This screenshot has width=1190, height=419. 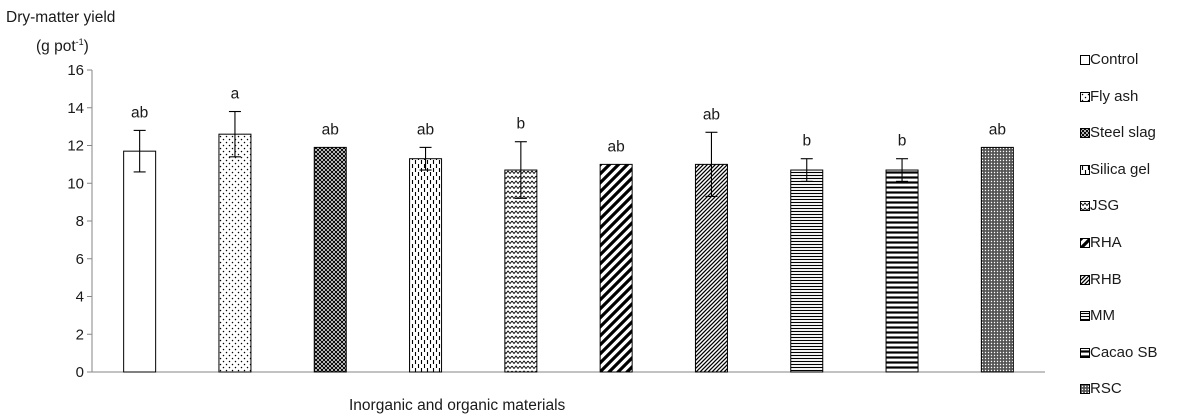 What do you see at coordinates (1105, 206) in the screenshot?
I see `legend-label: JSG` at bounding box center [1105, 206].